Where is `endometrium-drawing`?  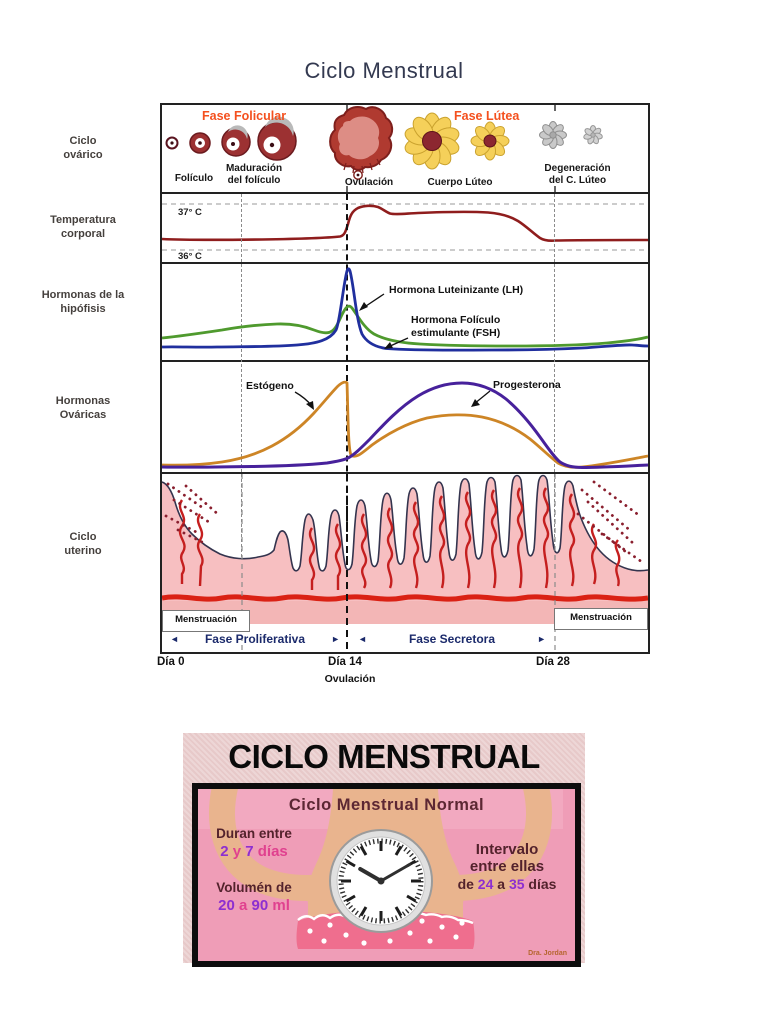
endometrium-drawing is located at coordinates (405, 563).